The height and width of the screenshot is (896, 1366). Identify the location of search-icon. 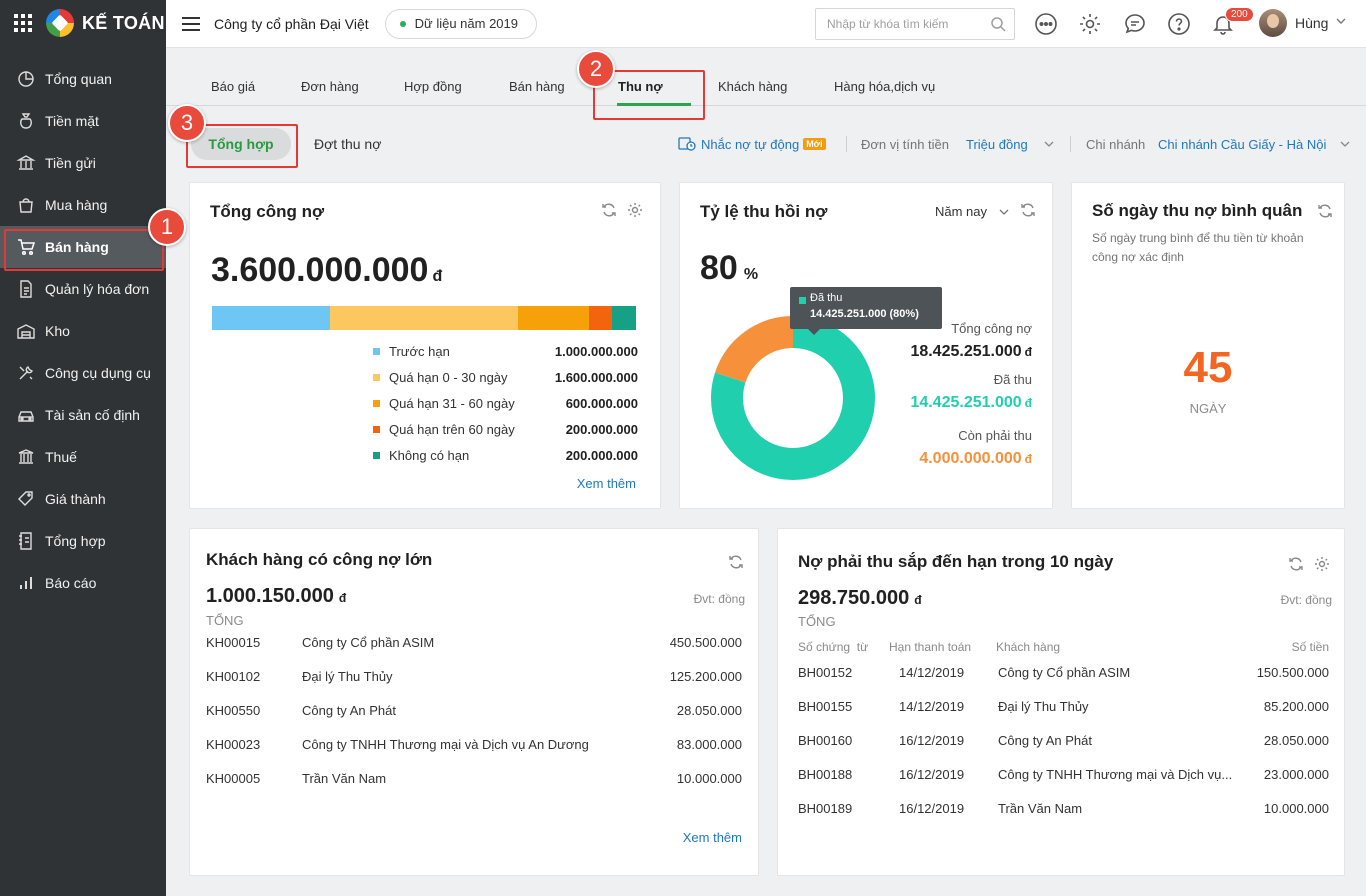
(998, 24).